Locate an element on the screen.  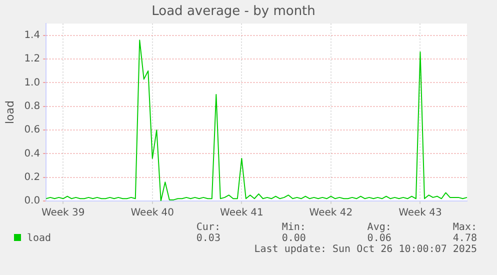
x-tick-label: Week 39 is located at coordinates (63, 213).